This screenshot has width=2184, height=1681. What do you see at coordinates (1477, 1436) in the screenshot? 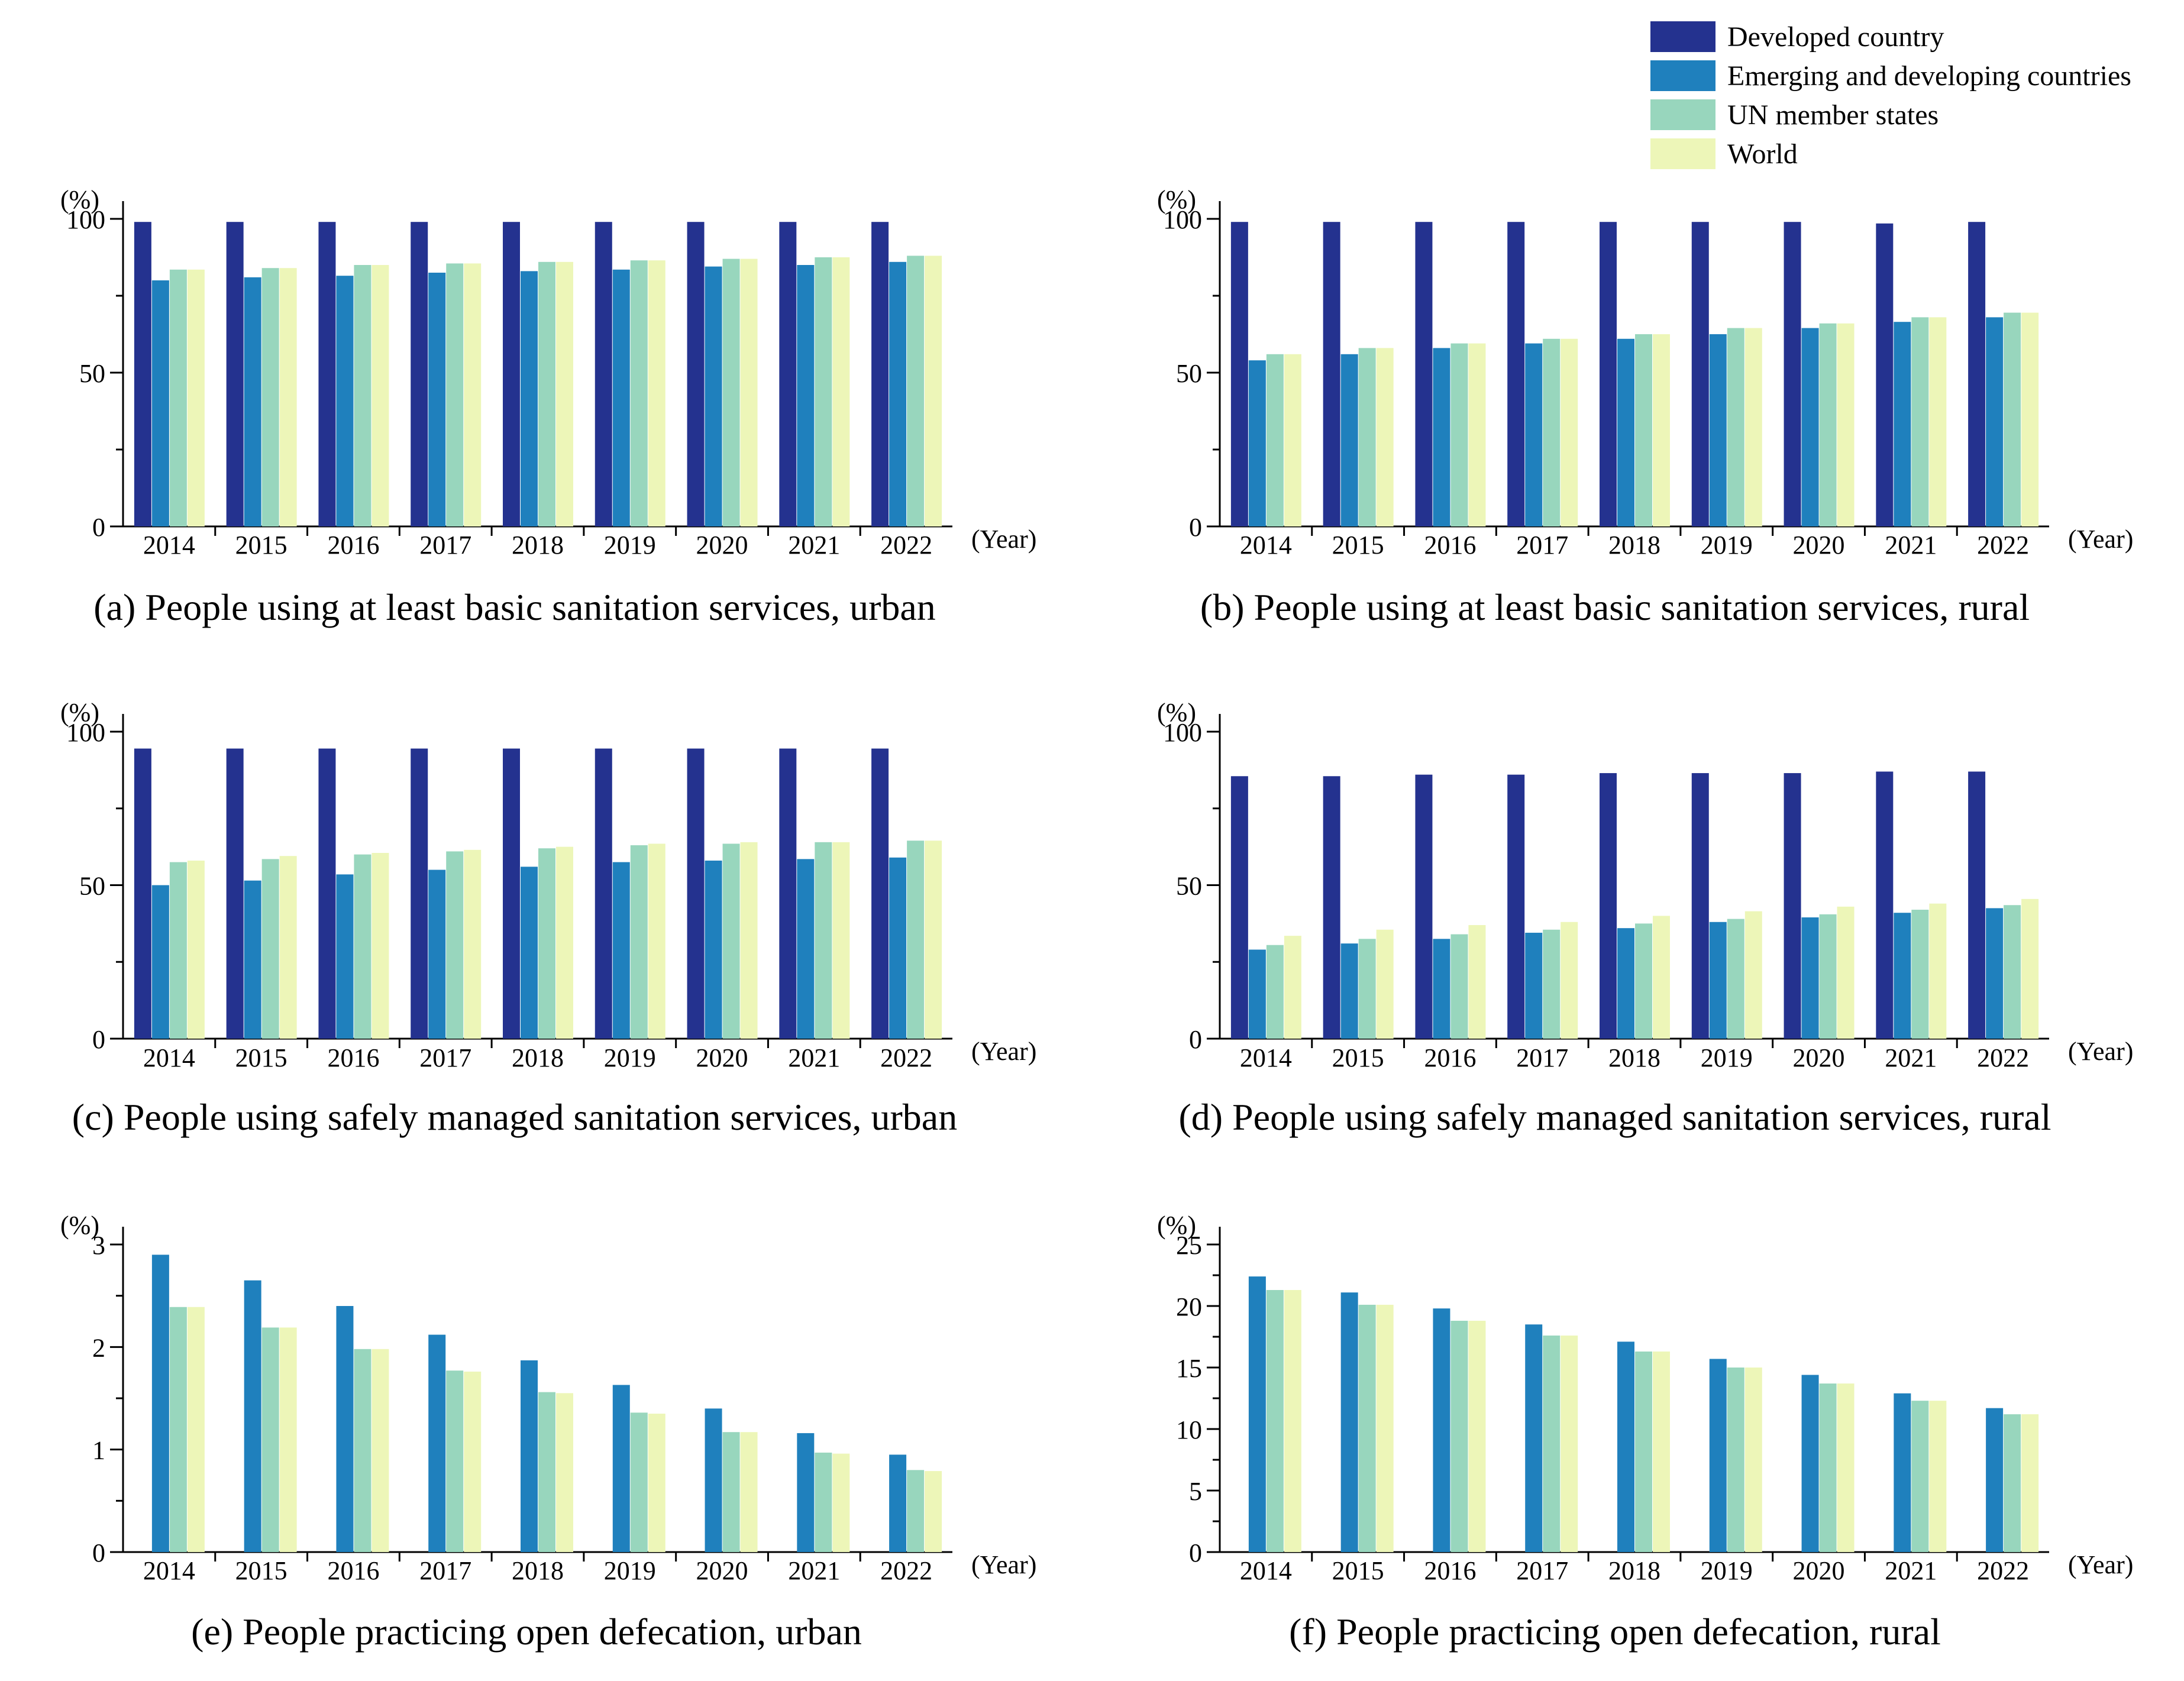
I see `bar-f-2016-s3` at bounding box center [1477, 1436].